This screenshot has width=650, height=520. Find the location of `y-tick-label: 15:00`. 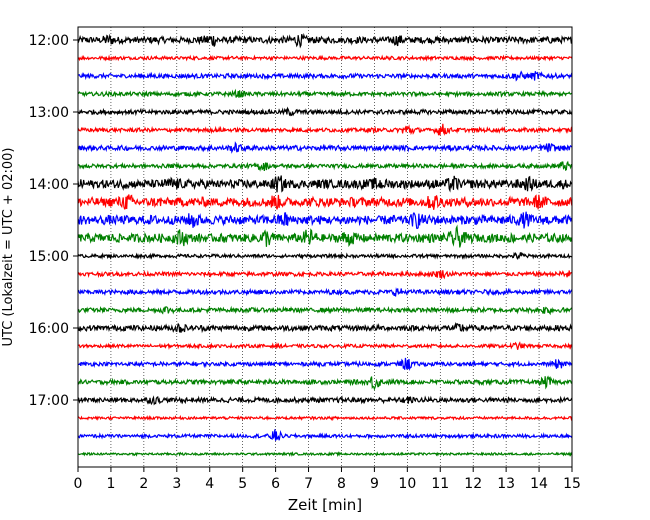

y-tick-label: 15:00 is located at coordinates (49, 257).